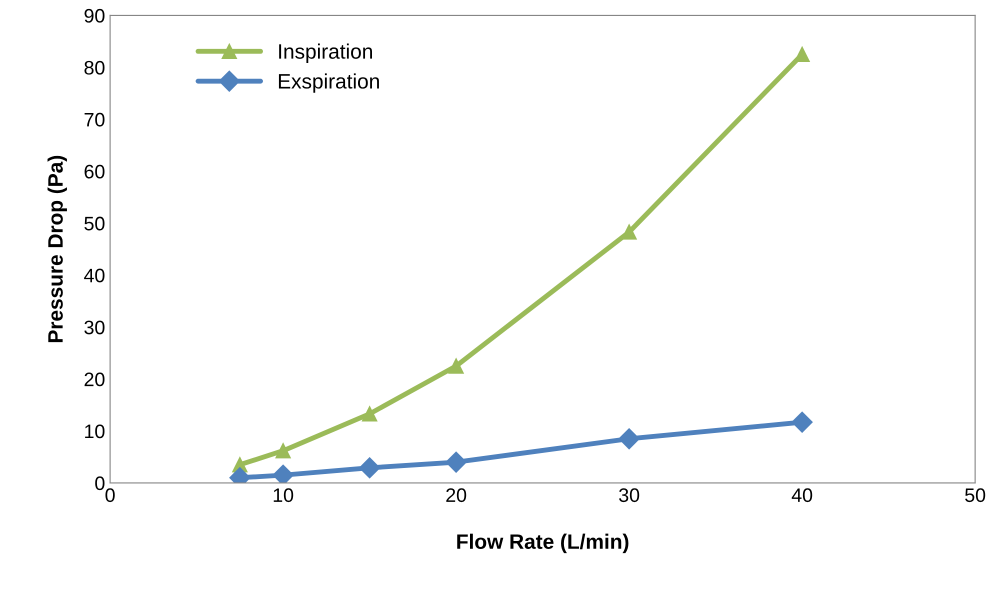 The height and width of the screenshot is (594, 992). I want to click on y-tick-label: 70, so click(94, 119).